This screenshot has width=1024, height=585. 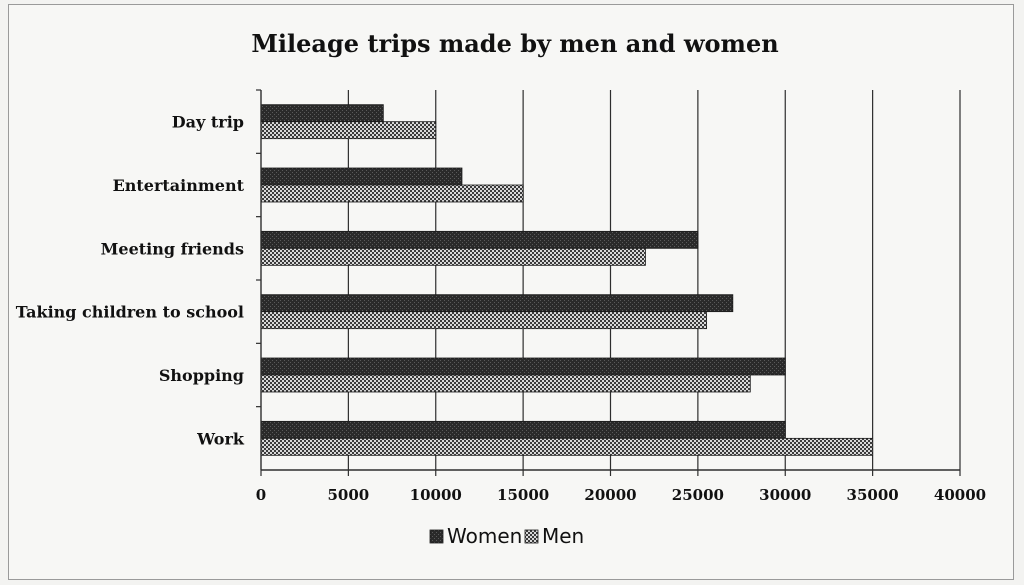 What do you see at coordinates (208, 122) in the screenshot?
I see `category-label: Day trip` at bounding box center [208, 122].